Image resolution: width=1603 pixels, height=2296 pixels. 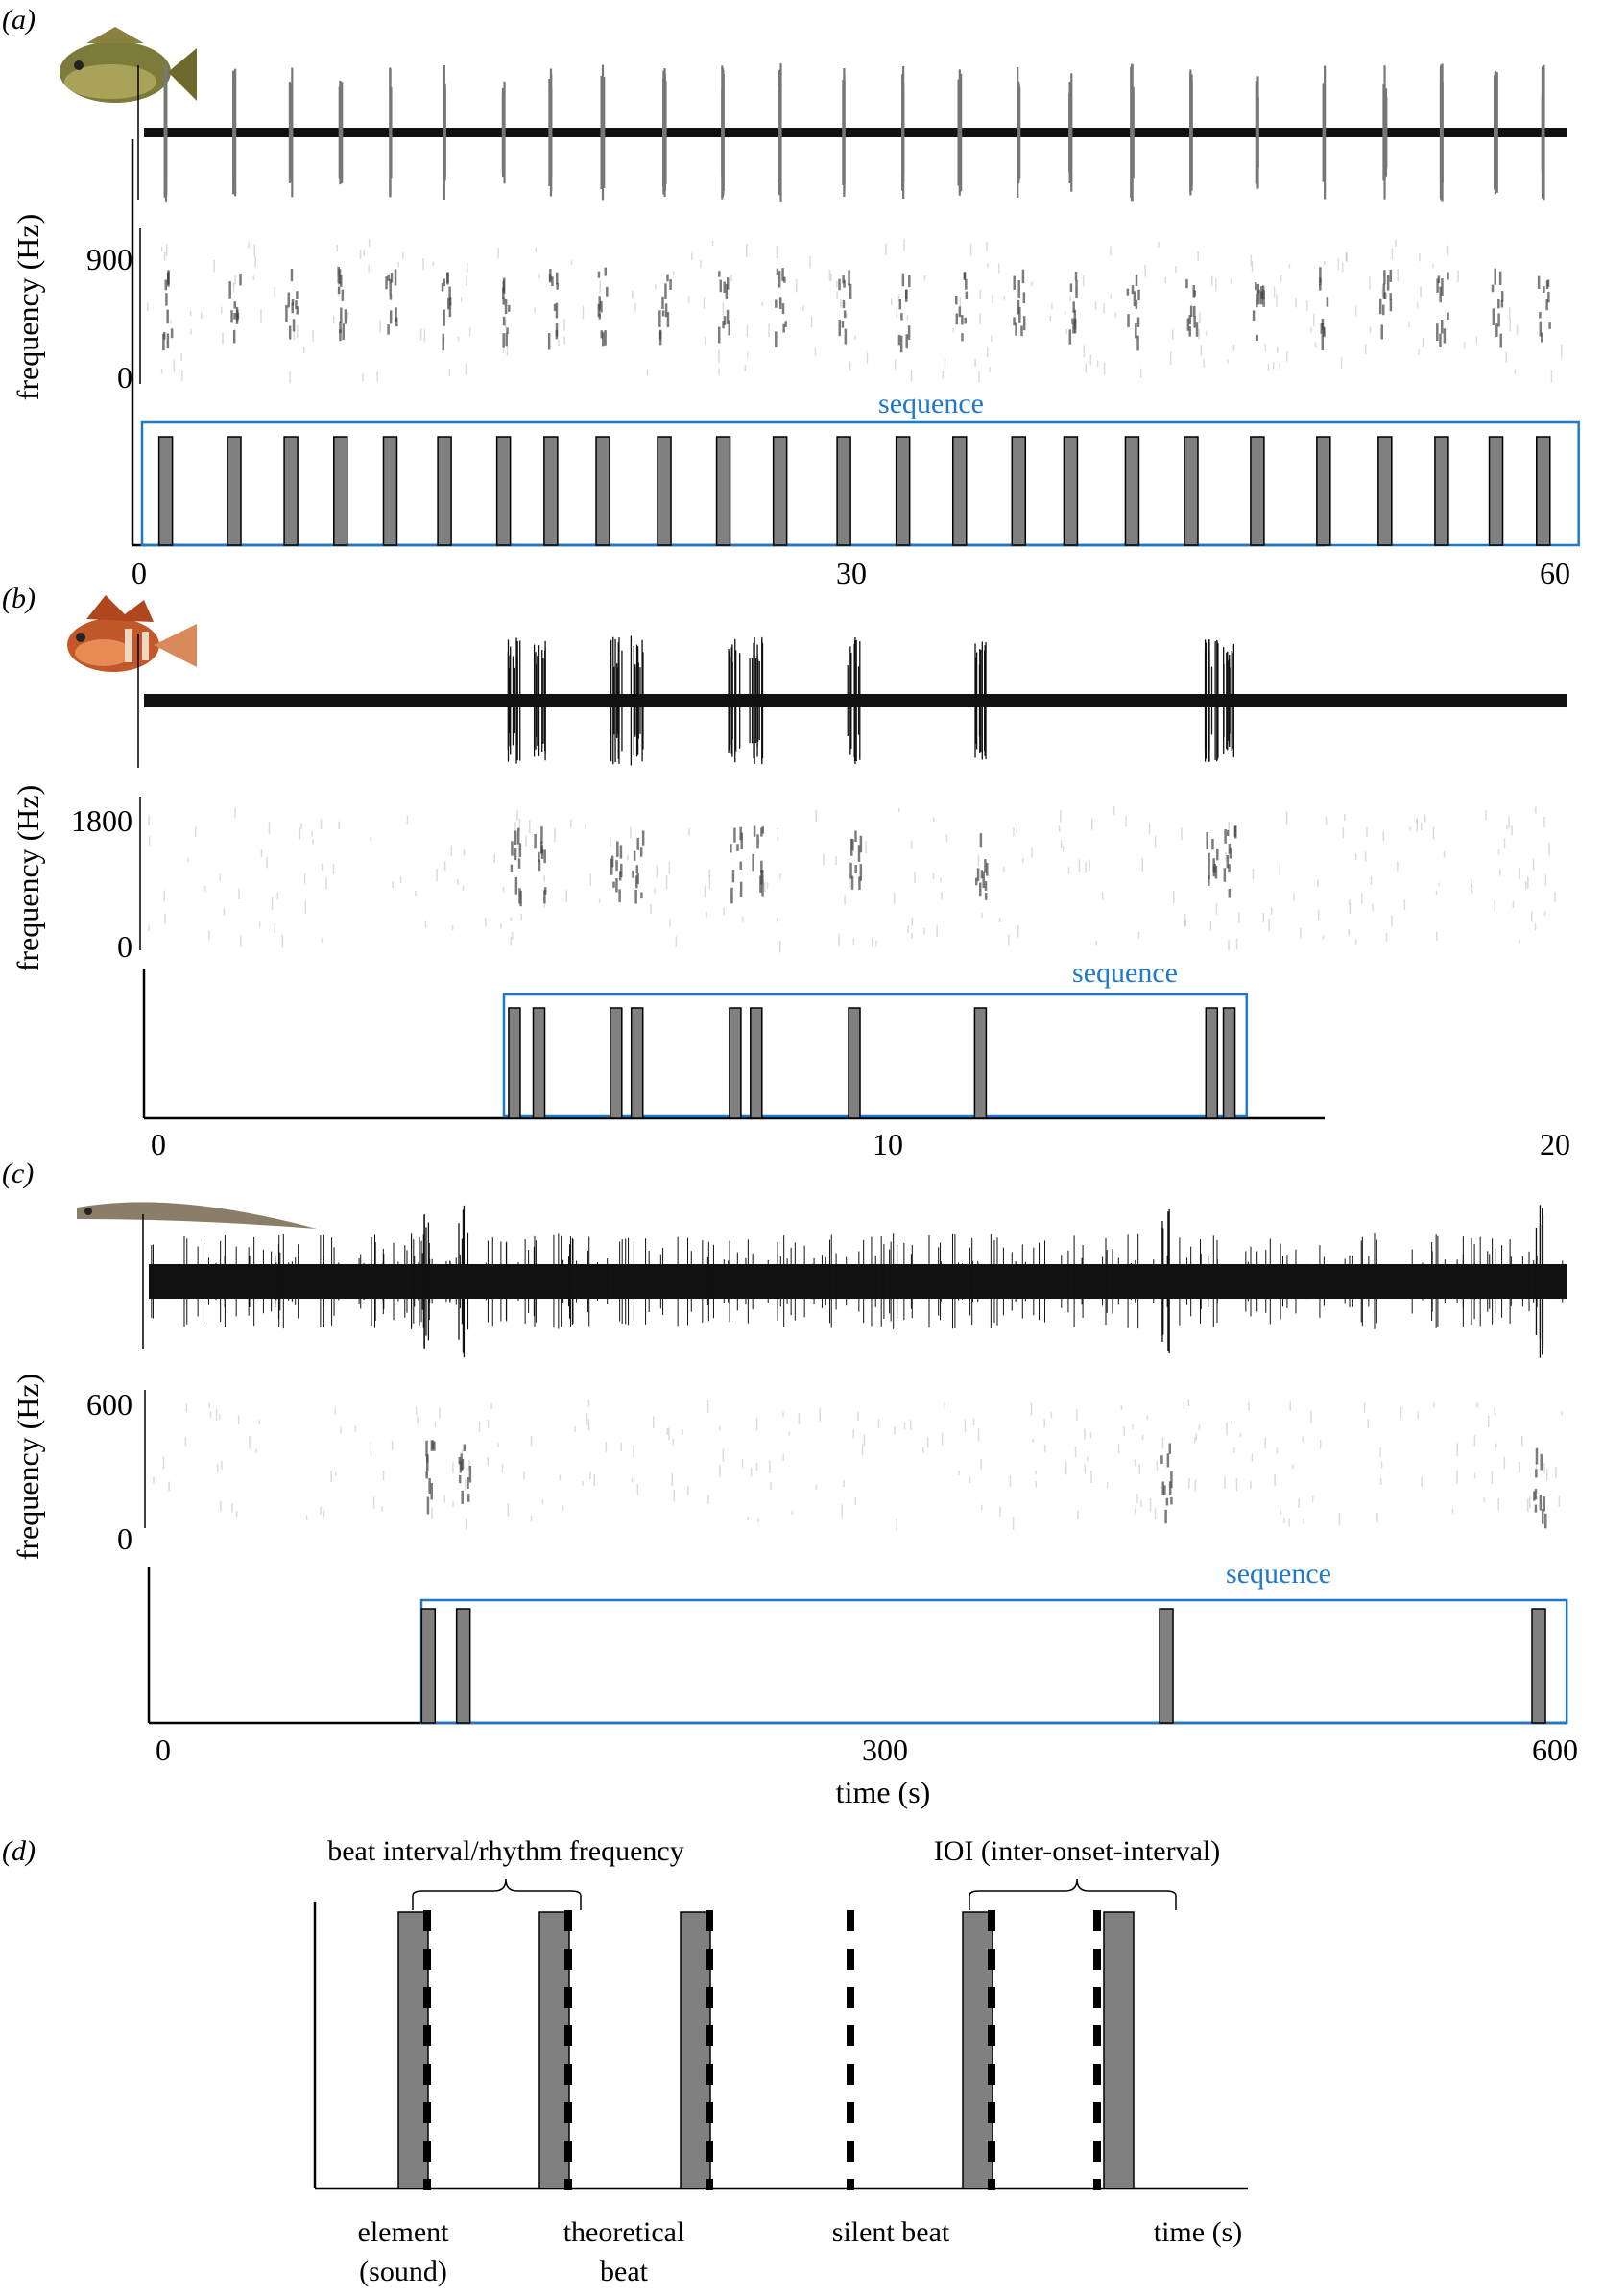 What do you see at coordinates (883, 1792) in the screenshot?
I see `x-label-c: time (s)` at bounding box center [883, 1792].